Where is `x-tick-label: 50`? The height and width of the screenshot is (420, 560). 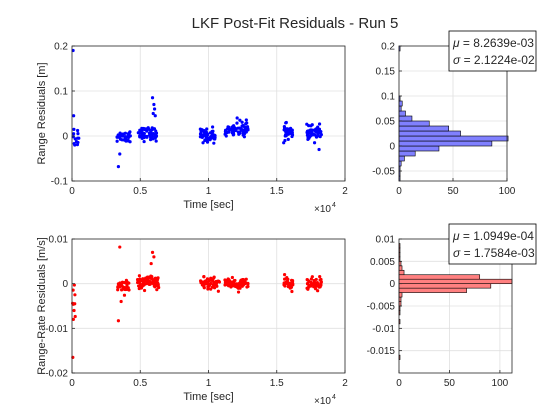
x-tick-label: 50 is located at coordinates (450, 383).